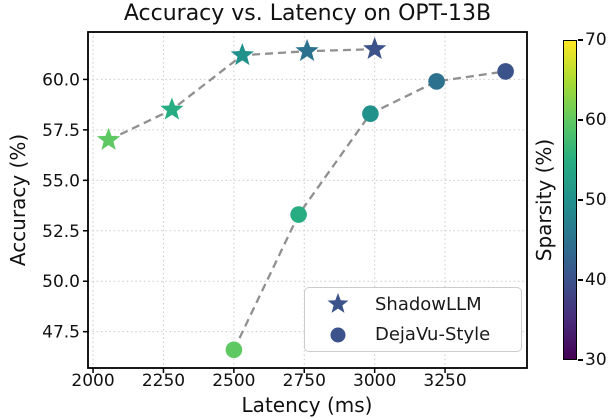 This screenshot has height=419, width=611. I want to click on y-tick-label: 52.5, so click(61, 232).